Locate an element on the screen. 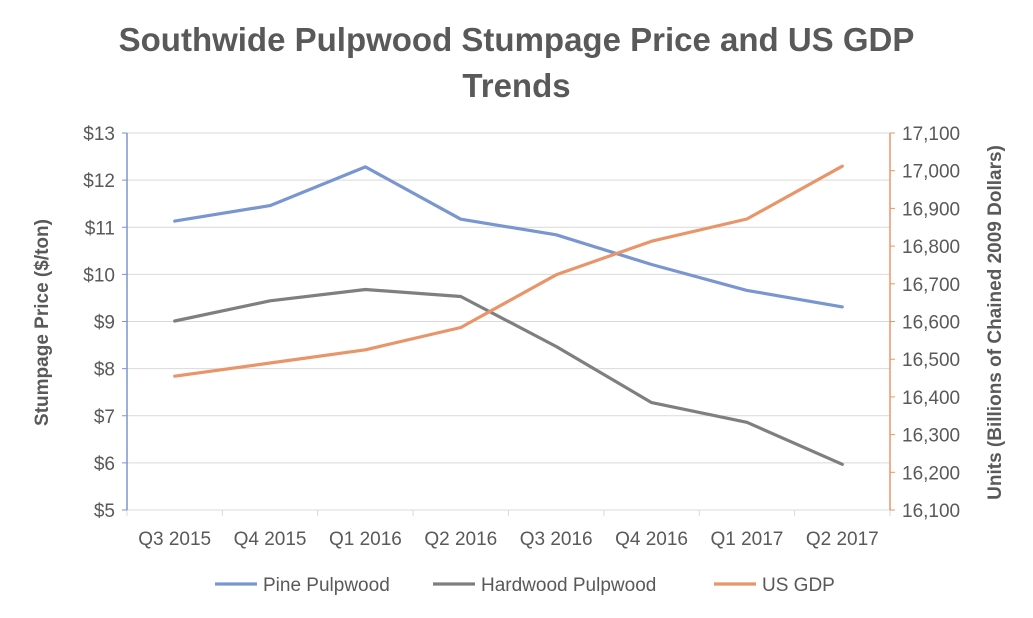  y-axis-title-right: Units (Billions of Chained 2009 Dollars) is located at coordinates (995, 322).